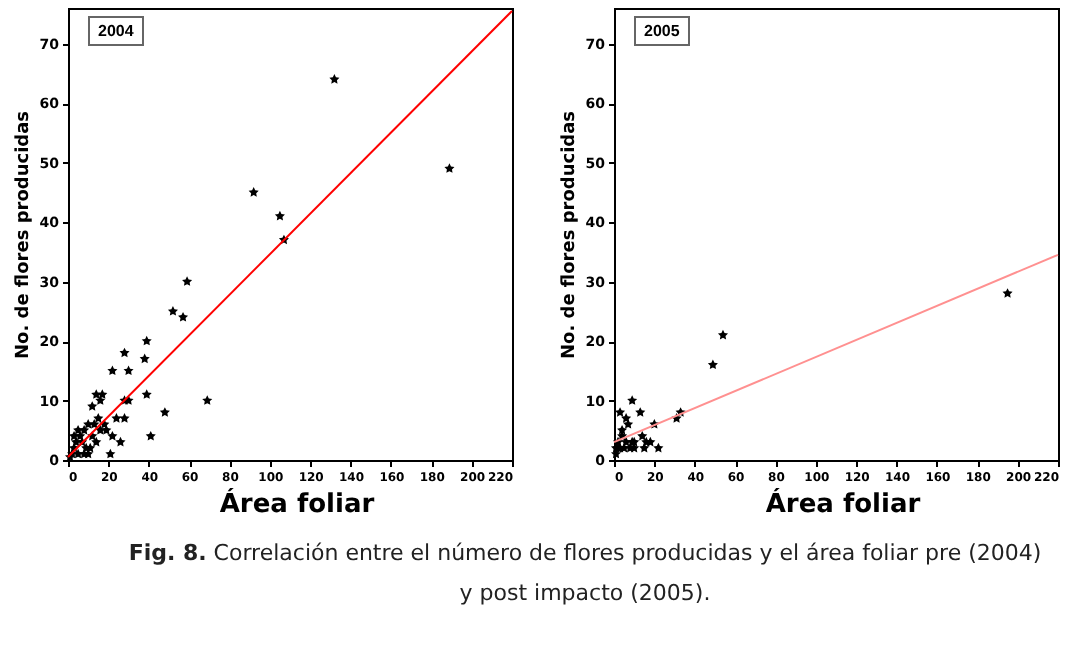 This screenshot has height=662, width=1090. I want to click on text: 2004, so click(116, 31).